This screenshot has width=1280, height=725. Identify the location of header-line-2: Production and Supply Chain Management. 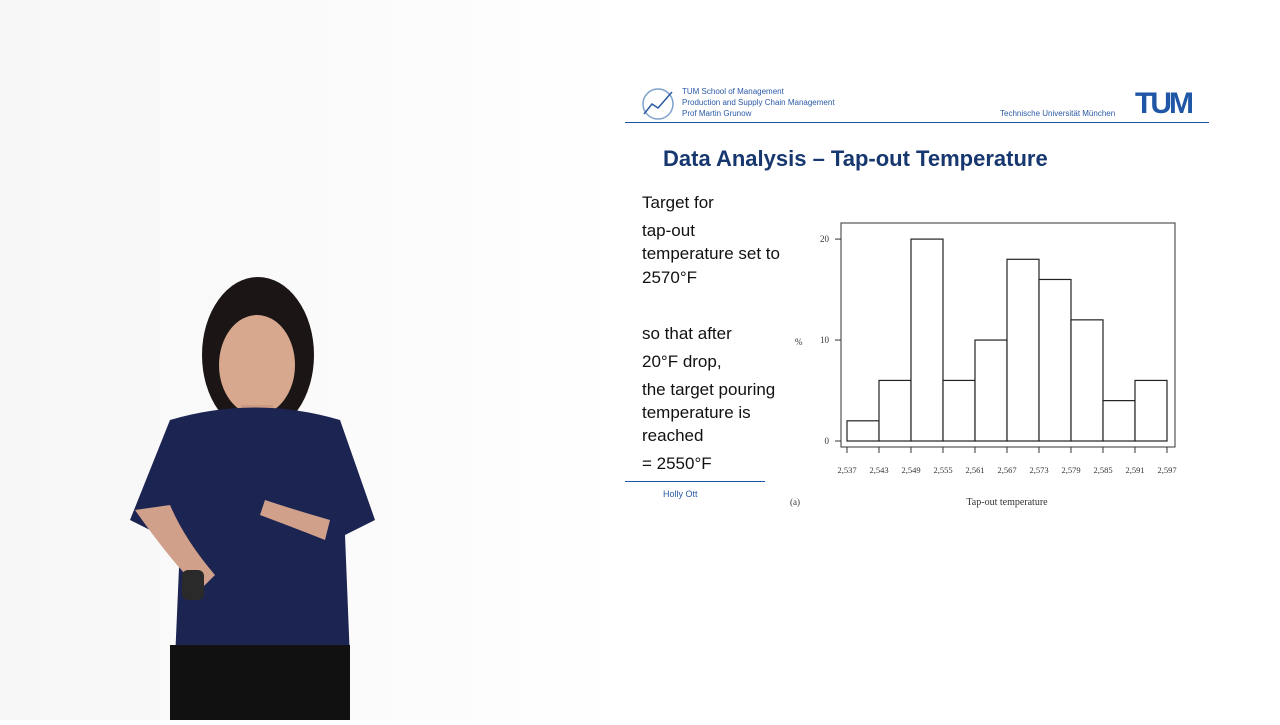
(758, 102).